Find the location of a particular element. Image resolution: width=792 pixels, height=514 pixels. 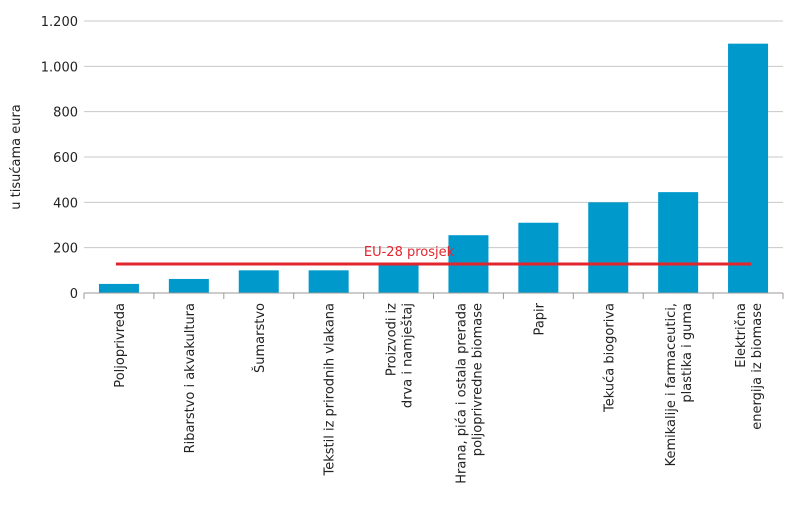

category-label: Proizvodi iz drva i namještaj is located at coordinates (400, 355).